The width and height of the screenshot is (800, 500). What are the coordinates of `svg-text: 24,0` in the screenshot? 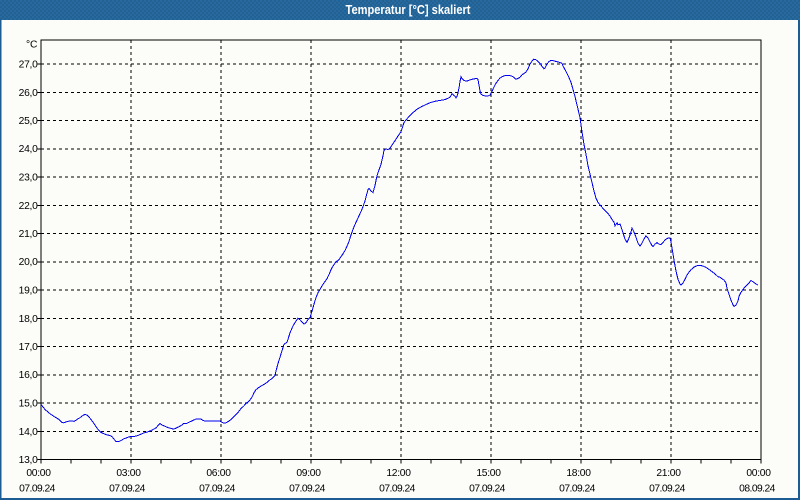 It's located at (28, 149).